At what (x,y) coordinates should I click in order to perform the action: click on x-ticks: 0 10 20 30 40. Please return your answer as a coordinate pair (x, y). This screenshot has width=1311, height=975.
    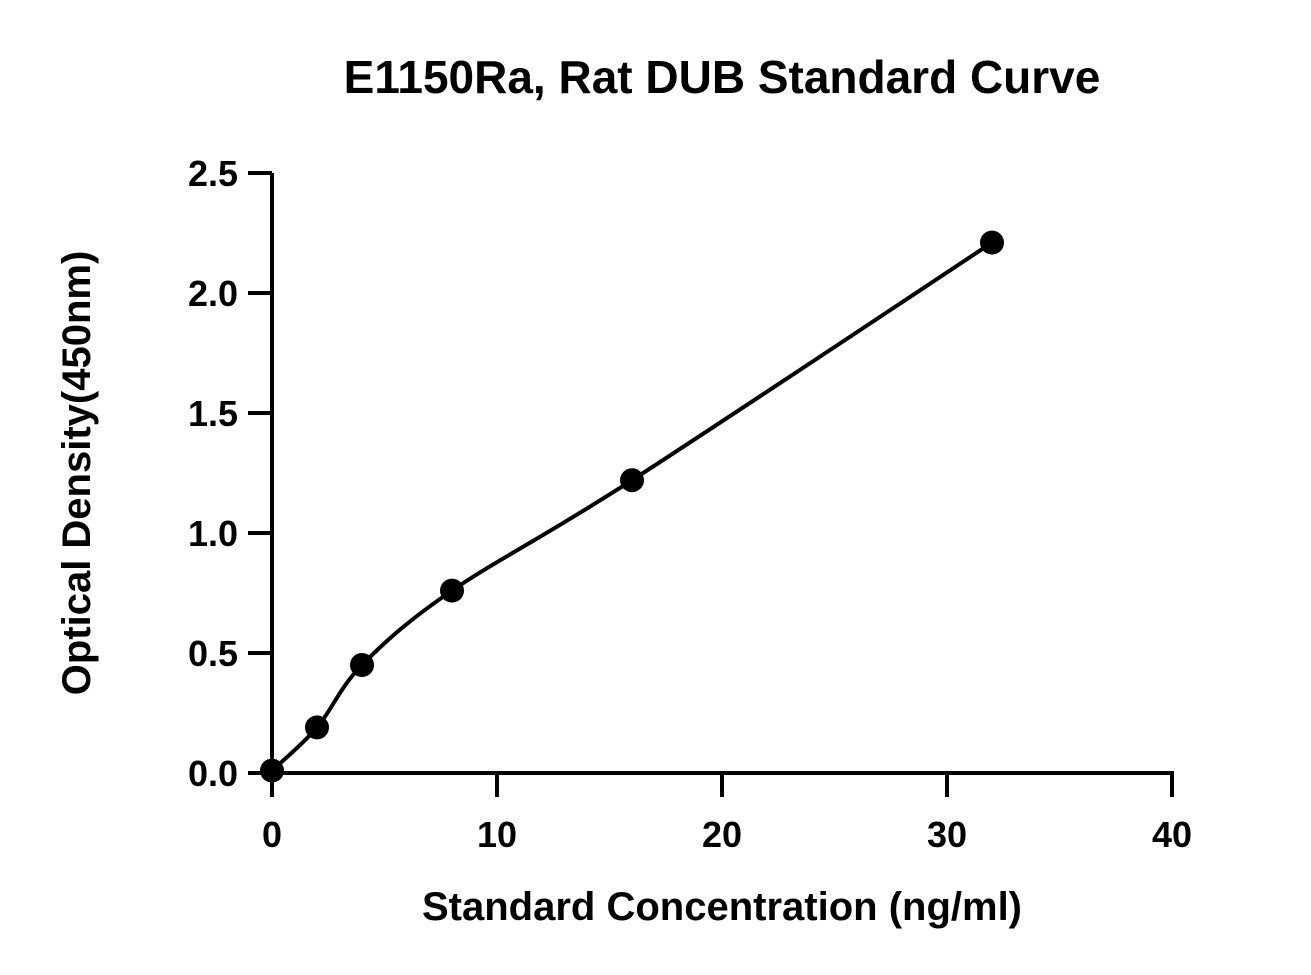
    Looking at the image, I should click on (727, 814).